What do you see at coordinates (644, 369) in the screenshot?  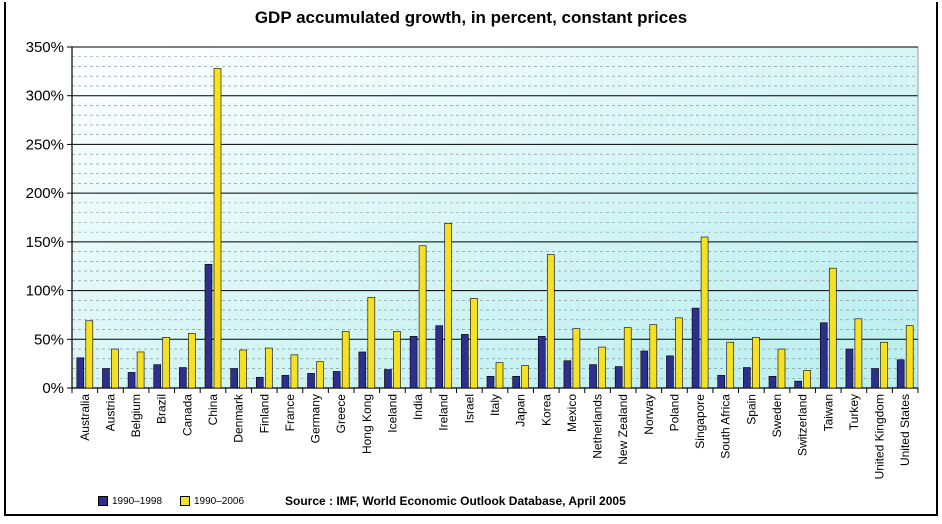 I see `bar-1-norway` at bounding box center [644, 369].